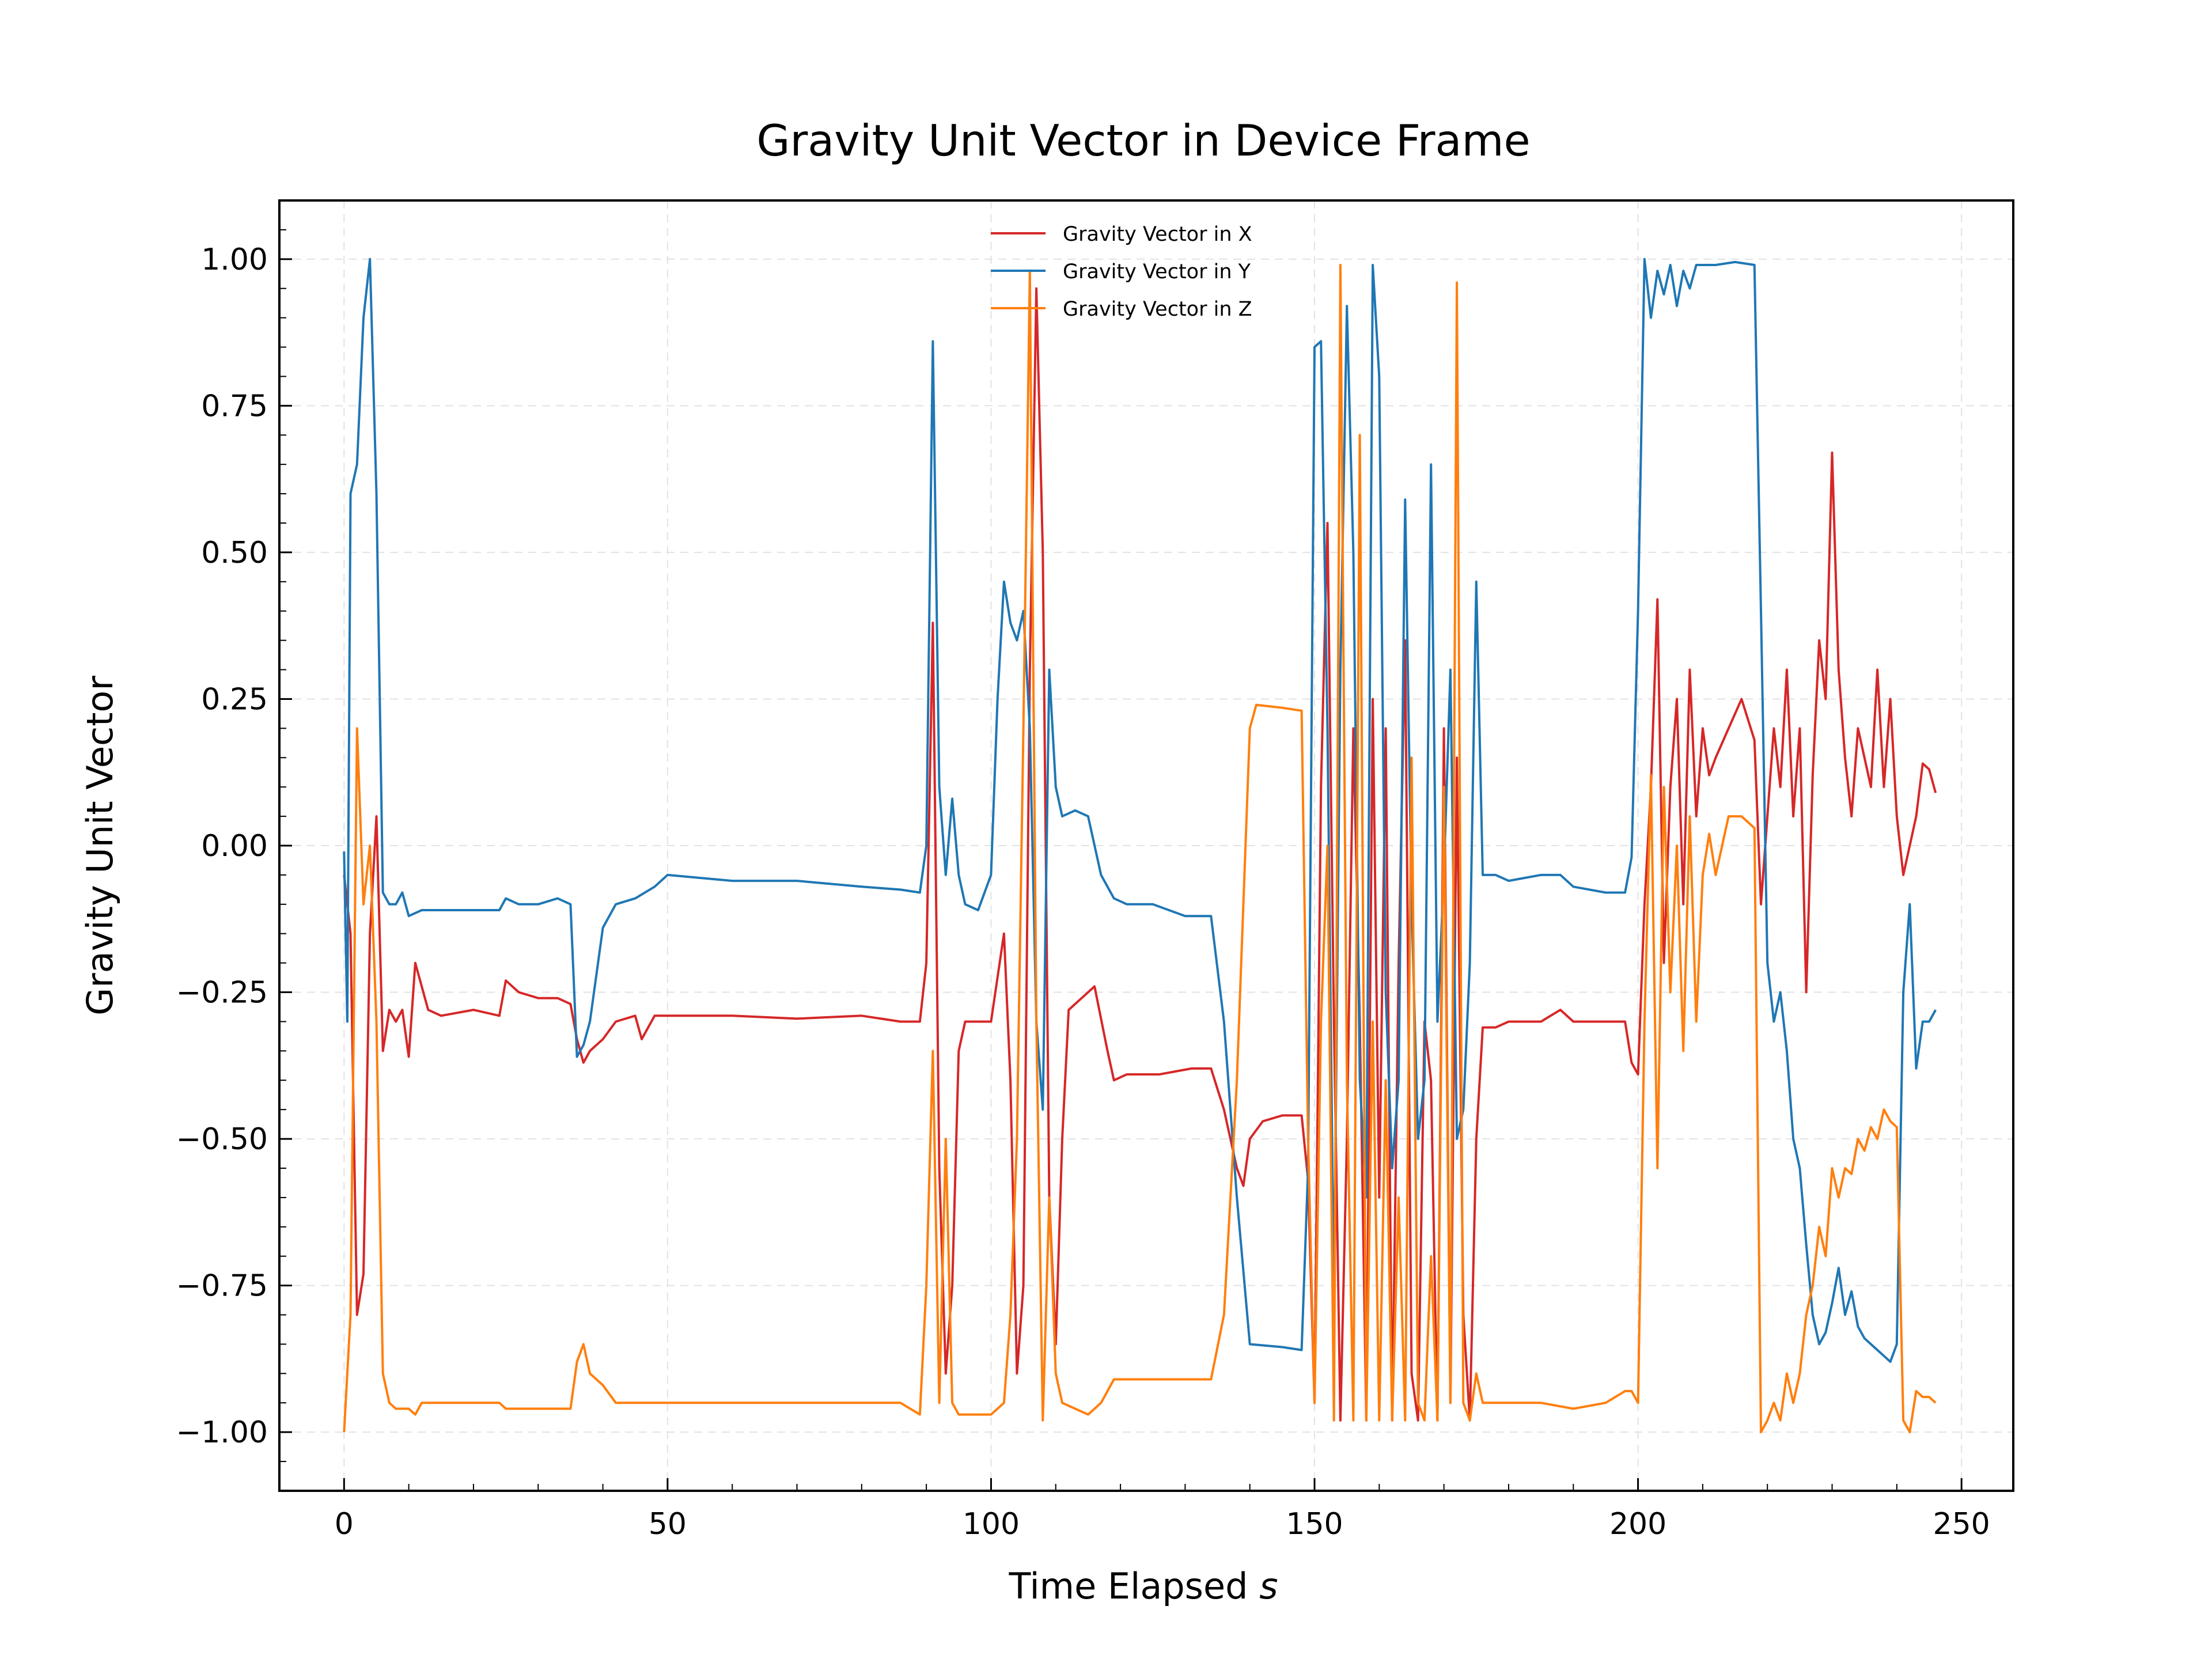  What do you see at coordinates (1143, 140) in the screenshot?
I see `chart-title: Gravity Unit Vector in Device Frame` at bounding box center [1143, 140].